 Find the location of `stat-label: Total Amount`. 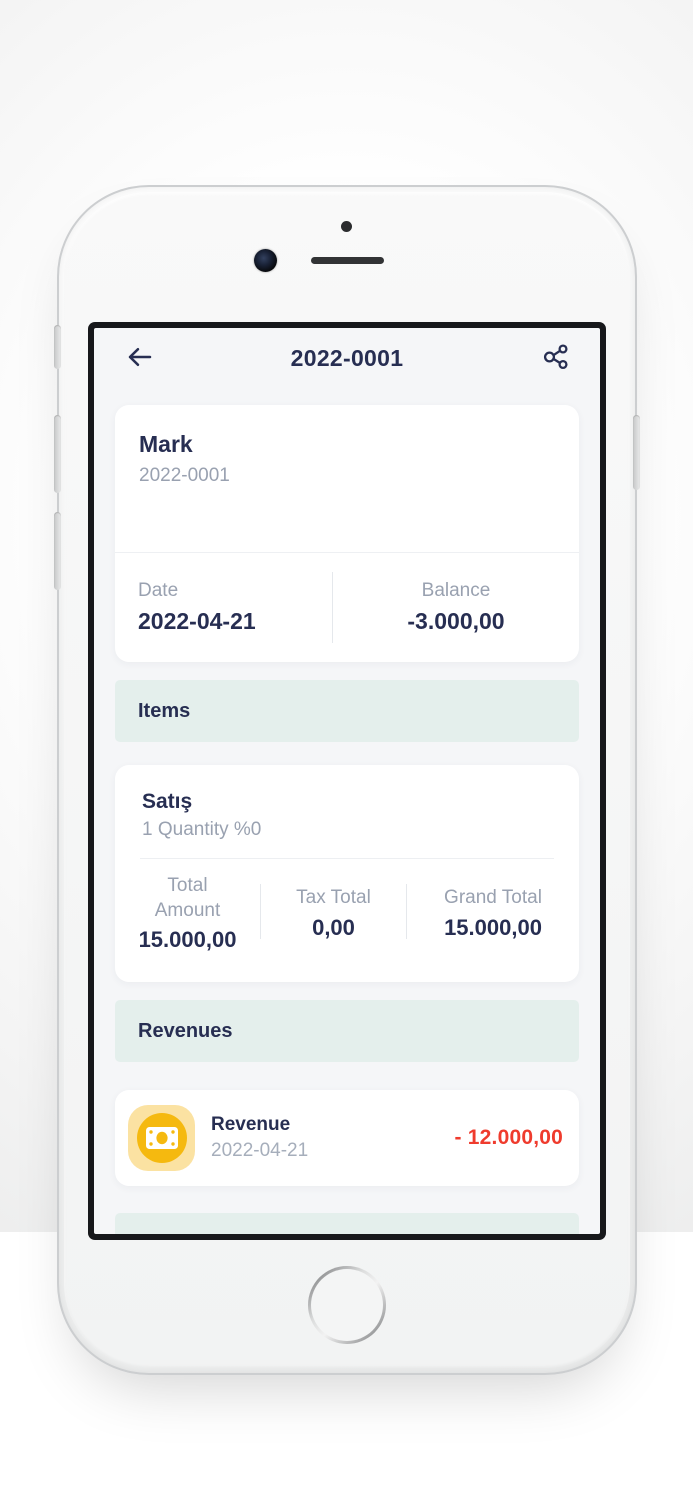

stat-label: Total Amount is located at coordinates (187, 898).